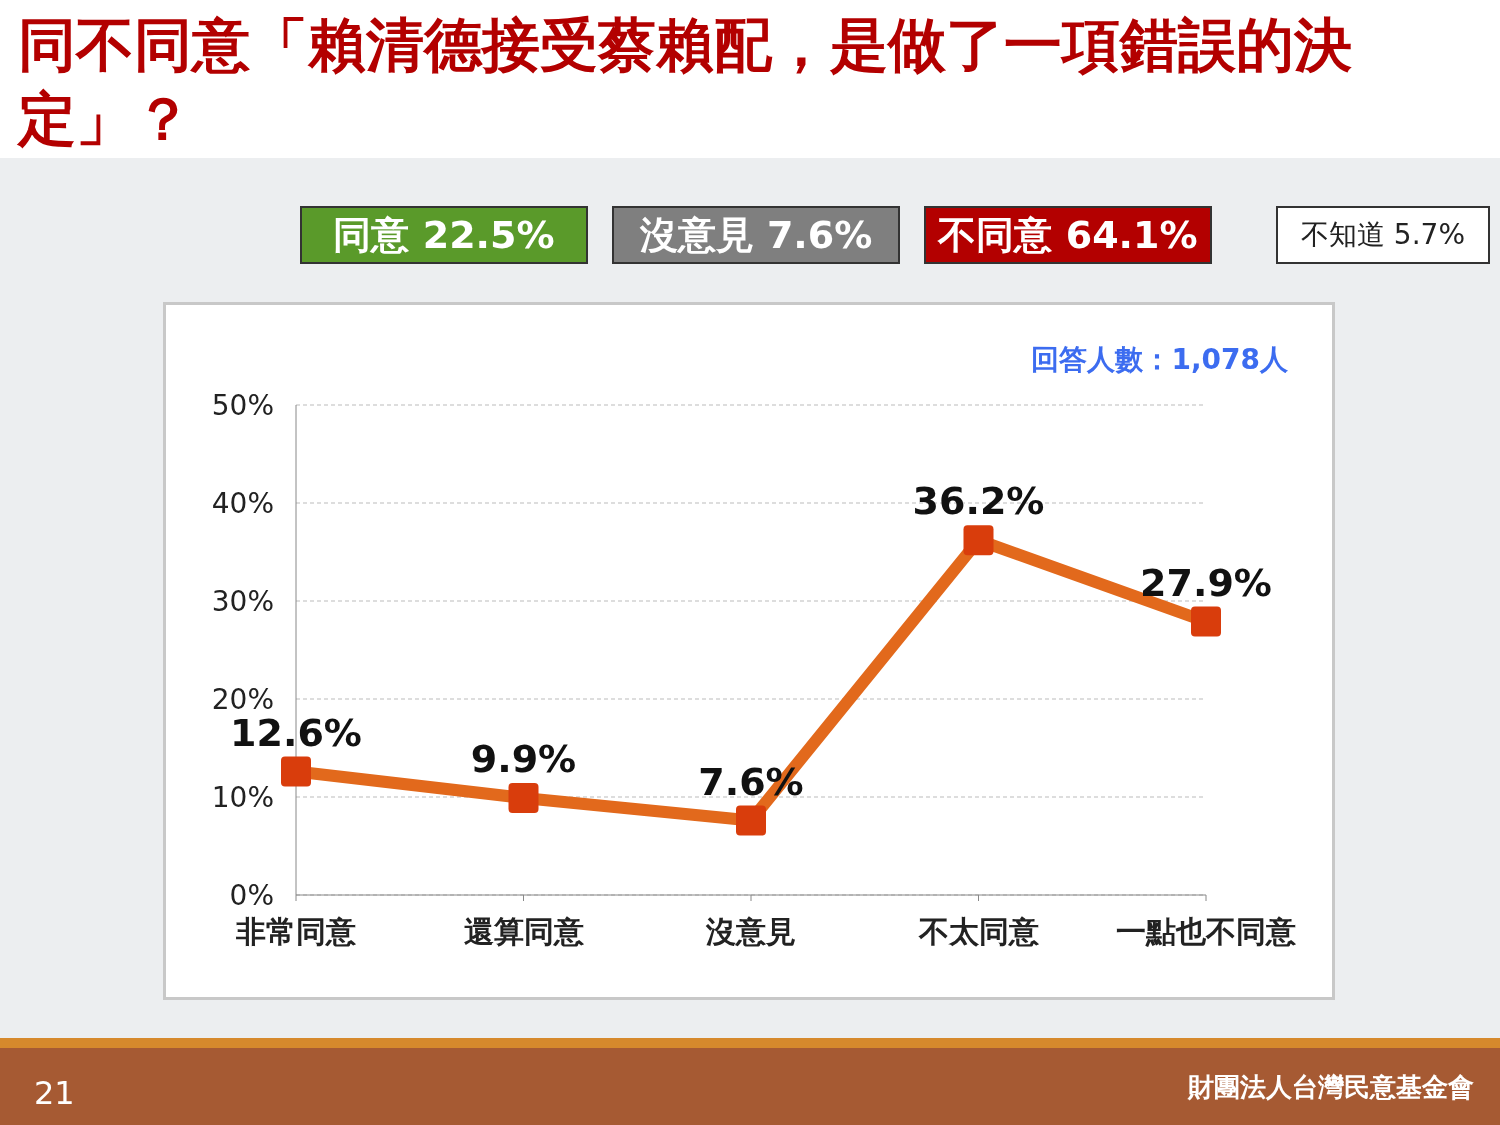  I want to click on data-label: 36.2%, so click(978, 501).